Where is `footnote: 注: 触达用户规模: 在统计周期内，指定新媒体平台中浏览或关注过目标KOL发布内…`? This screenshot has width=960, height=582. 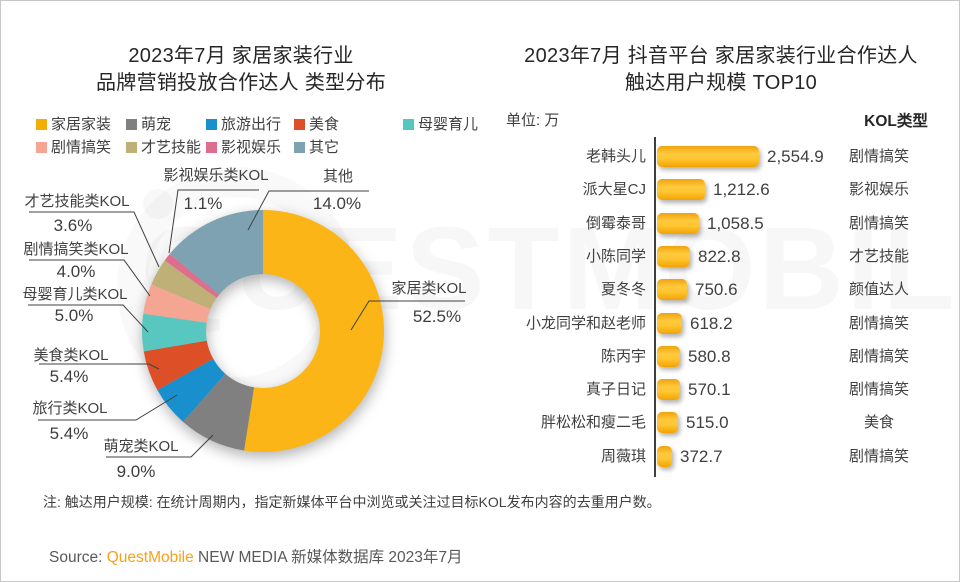 footnote: 注: 触达用户规模: 在统计周期内，指定新媒体平台中浏览或关注过目标KOL发布内… is located at coordinates (352, 502).